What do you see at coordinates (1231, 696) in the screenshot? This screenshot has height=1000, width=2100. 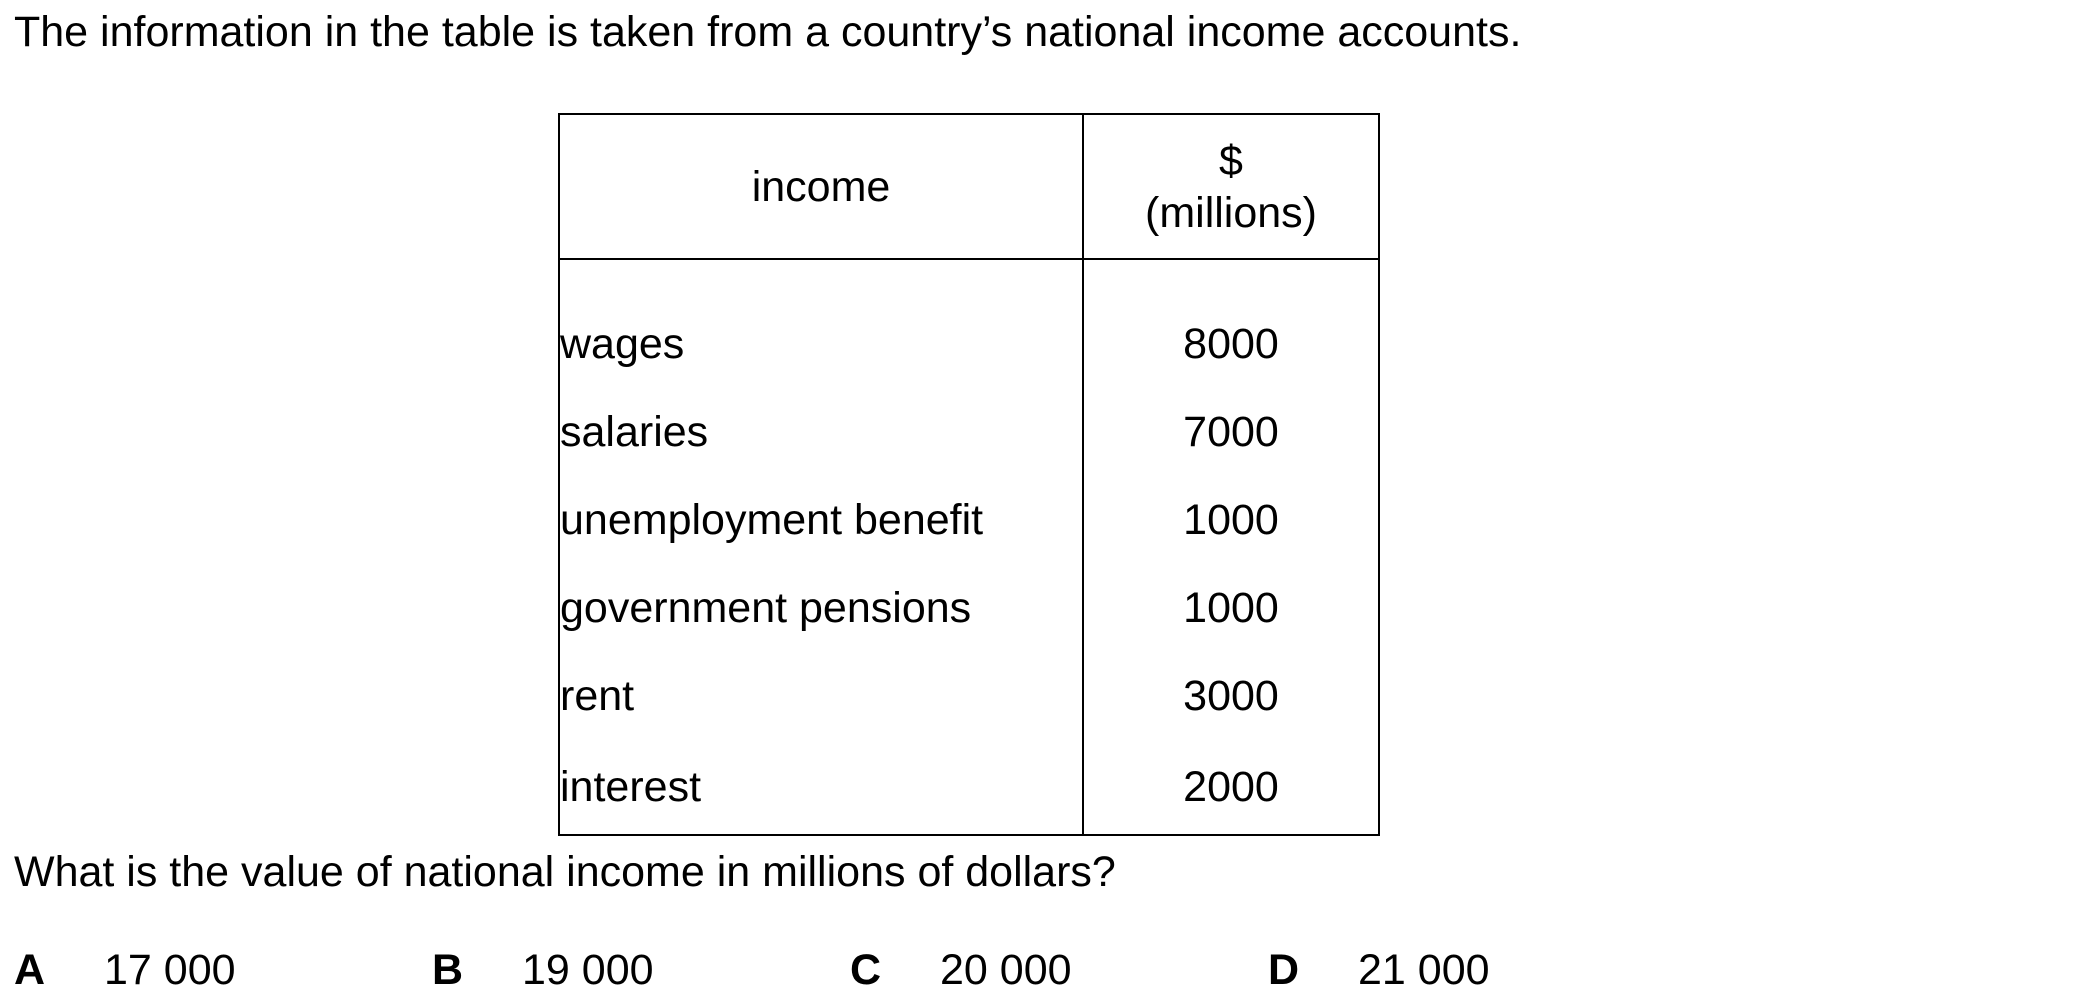 I see `income-value: 3000` at bounding box center [1231, 696].